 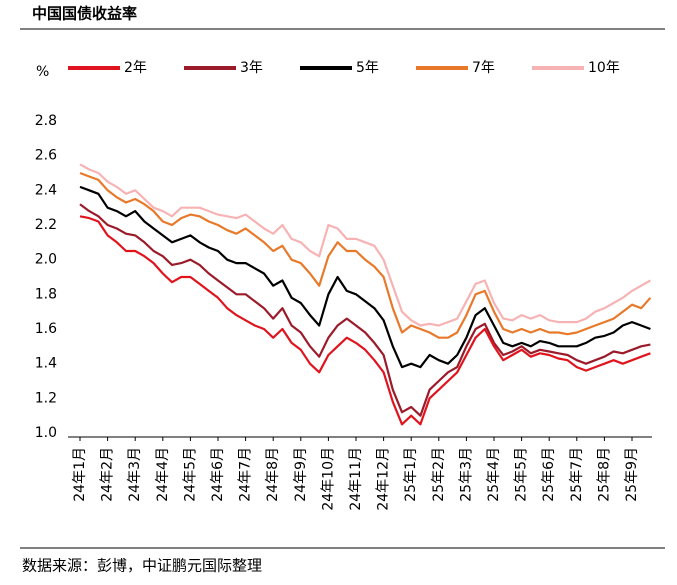 I want to click on x-tick-label: 25年5月, so click(x=522, y=474).